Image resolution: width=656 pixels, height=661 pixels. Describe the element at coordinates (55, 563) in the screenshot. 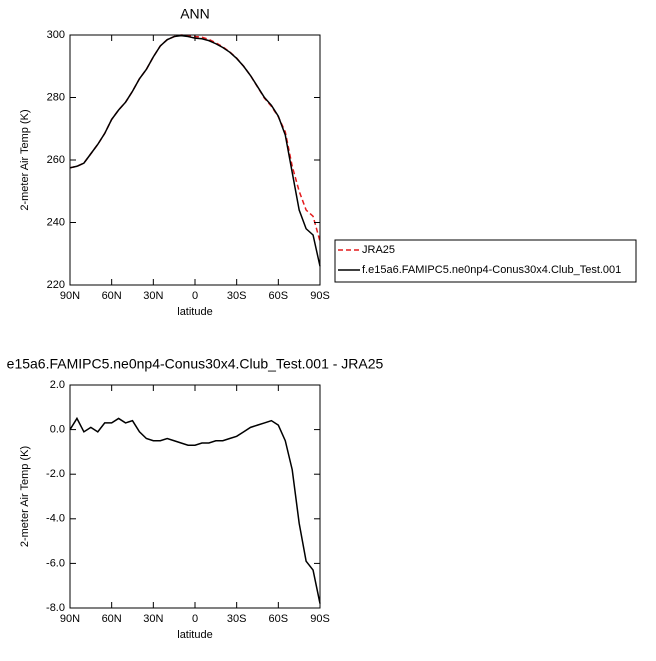

I see `y-tick-label: -6.0` at that location.